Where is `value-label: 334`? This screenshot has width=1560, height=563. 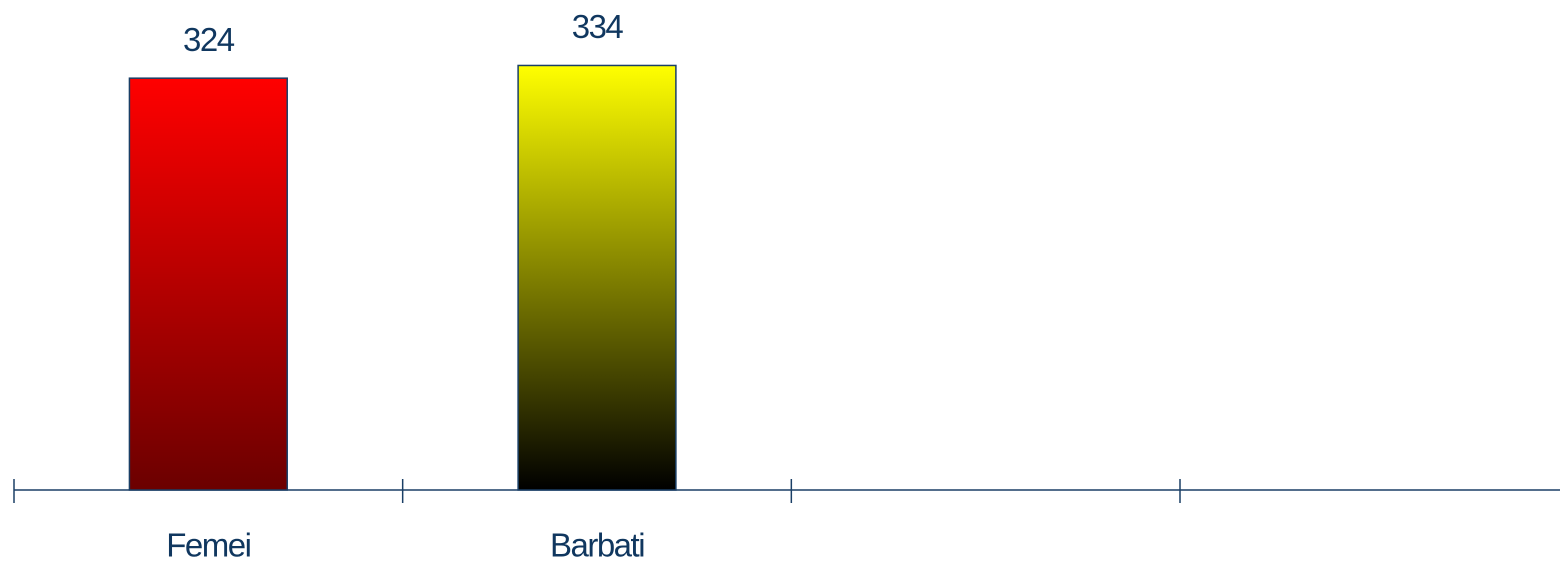
value-label: 334 is located at coordinates (598, 26).